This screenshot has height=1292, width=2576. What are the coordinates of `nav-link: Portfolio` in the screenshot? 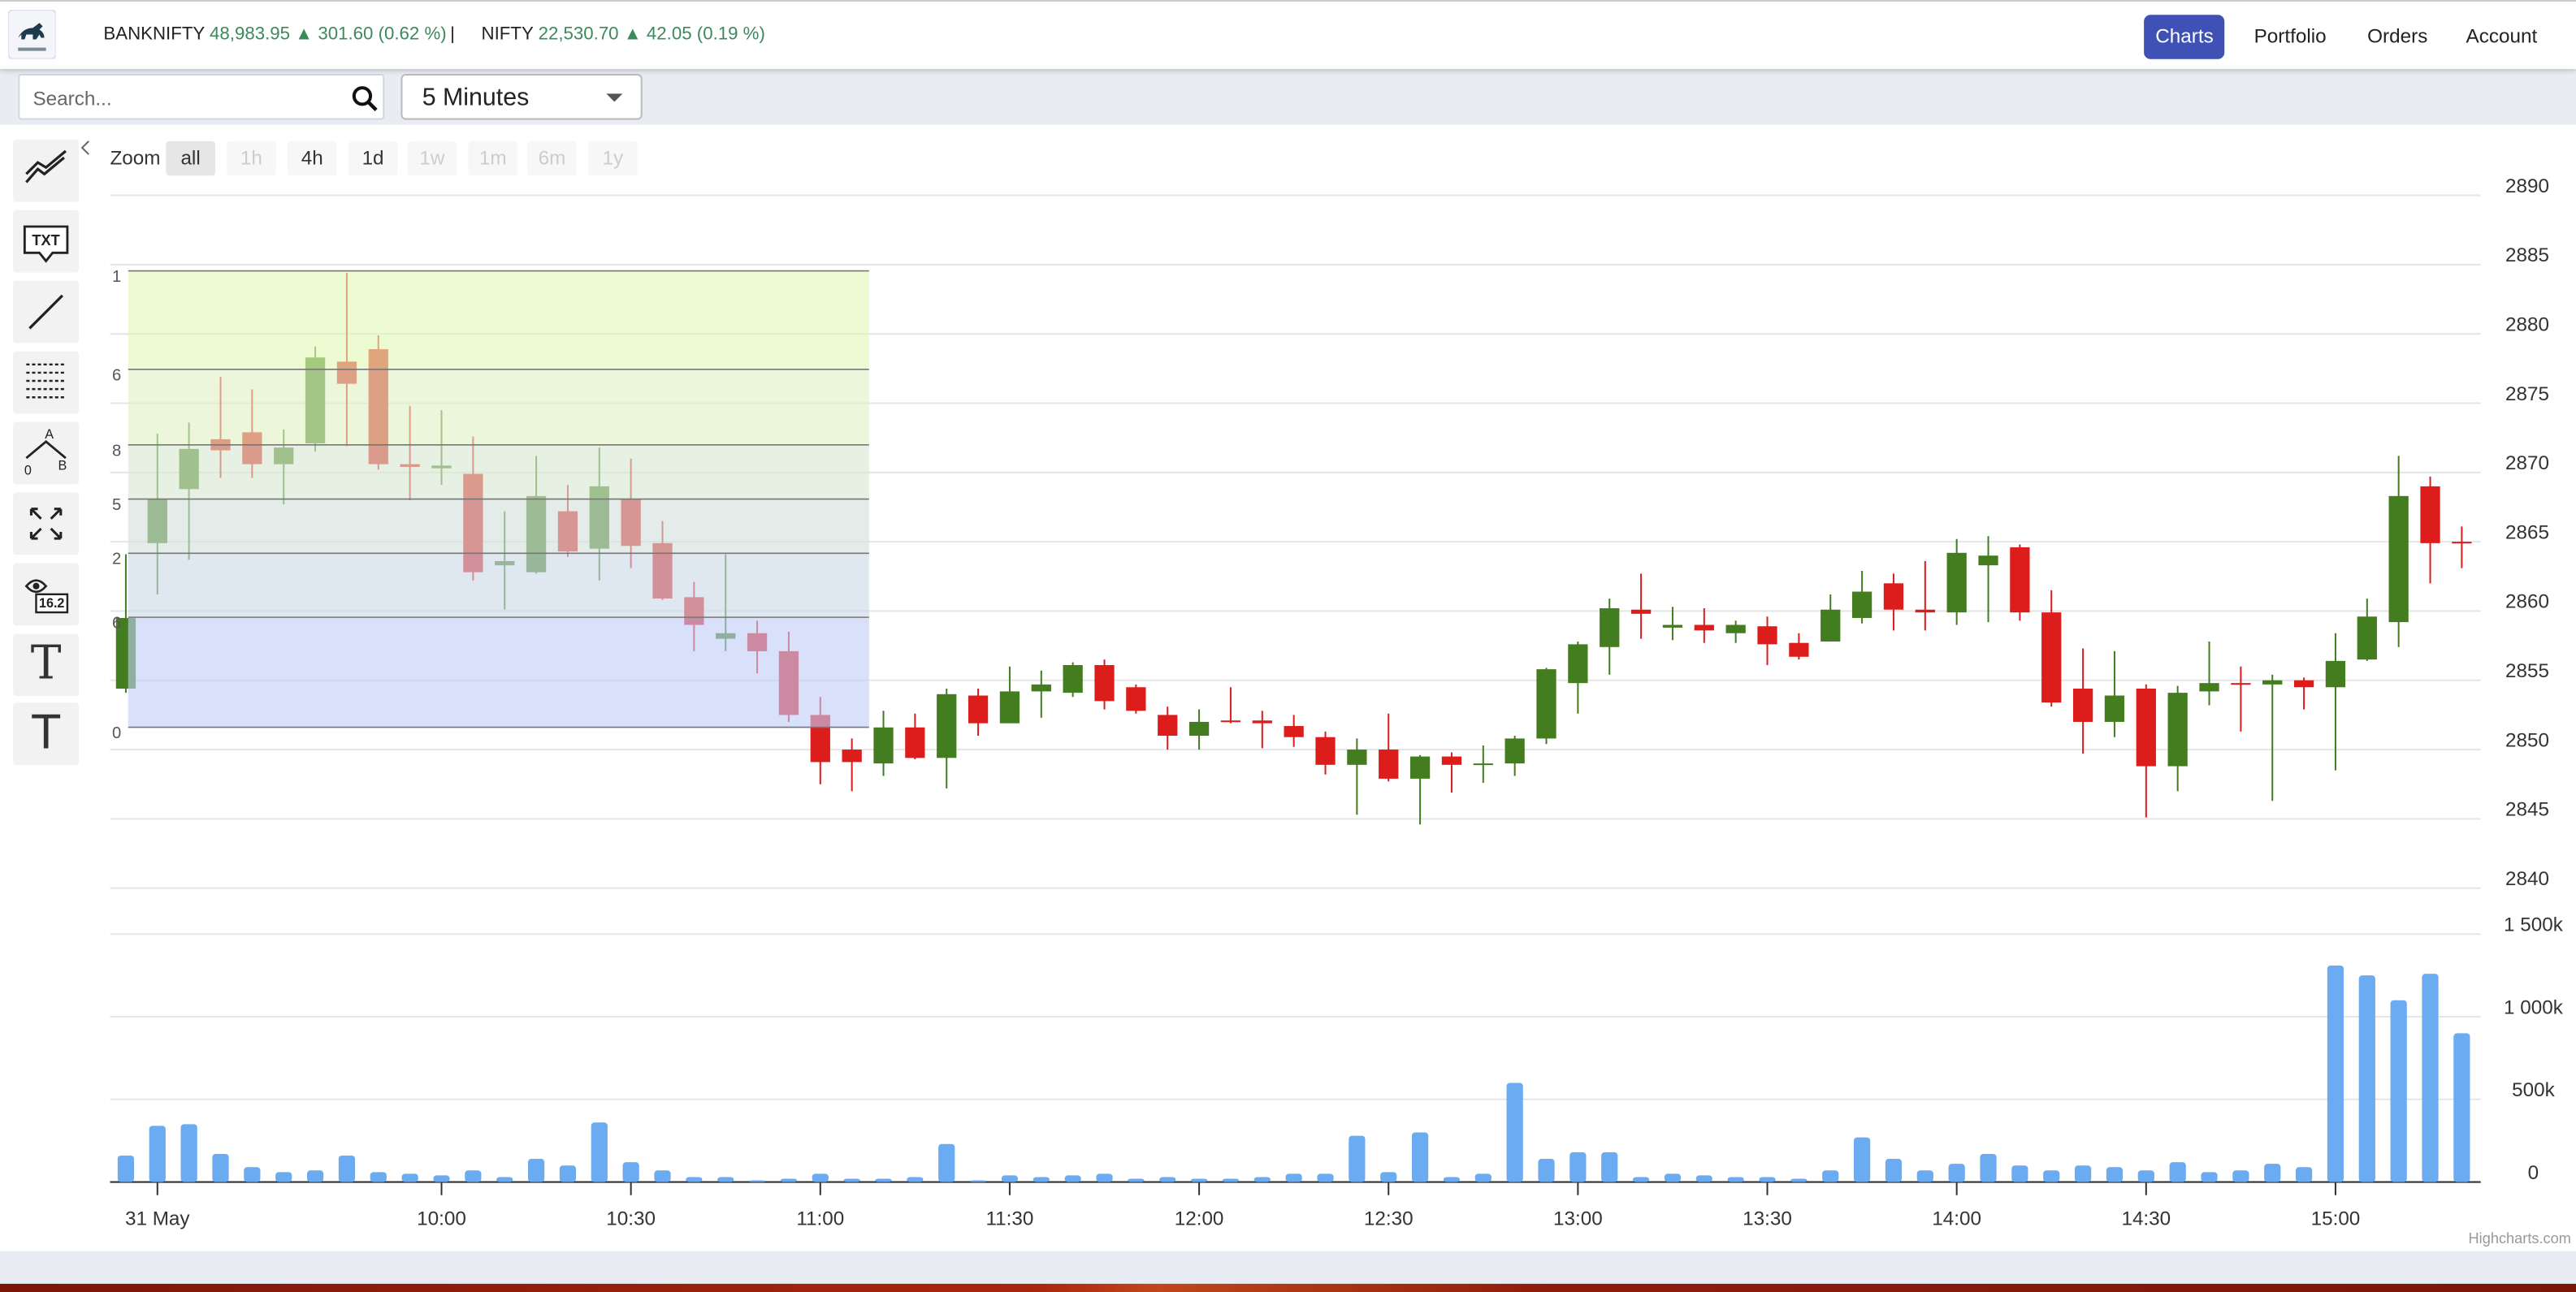 It's located at (2290, 36).